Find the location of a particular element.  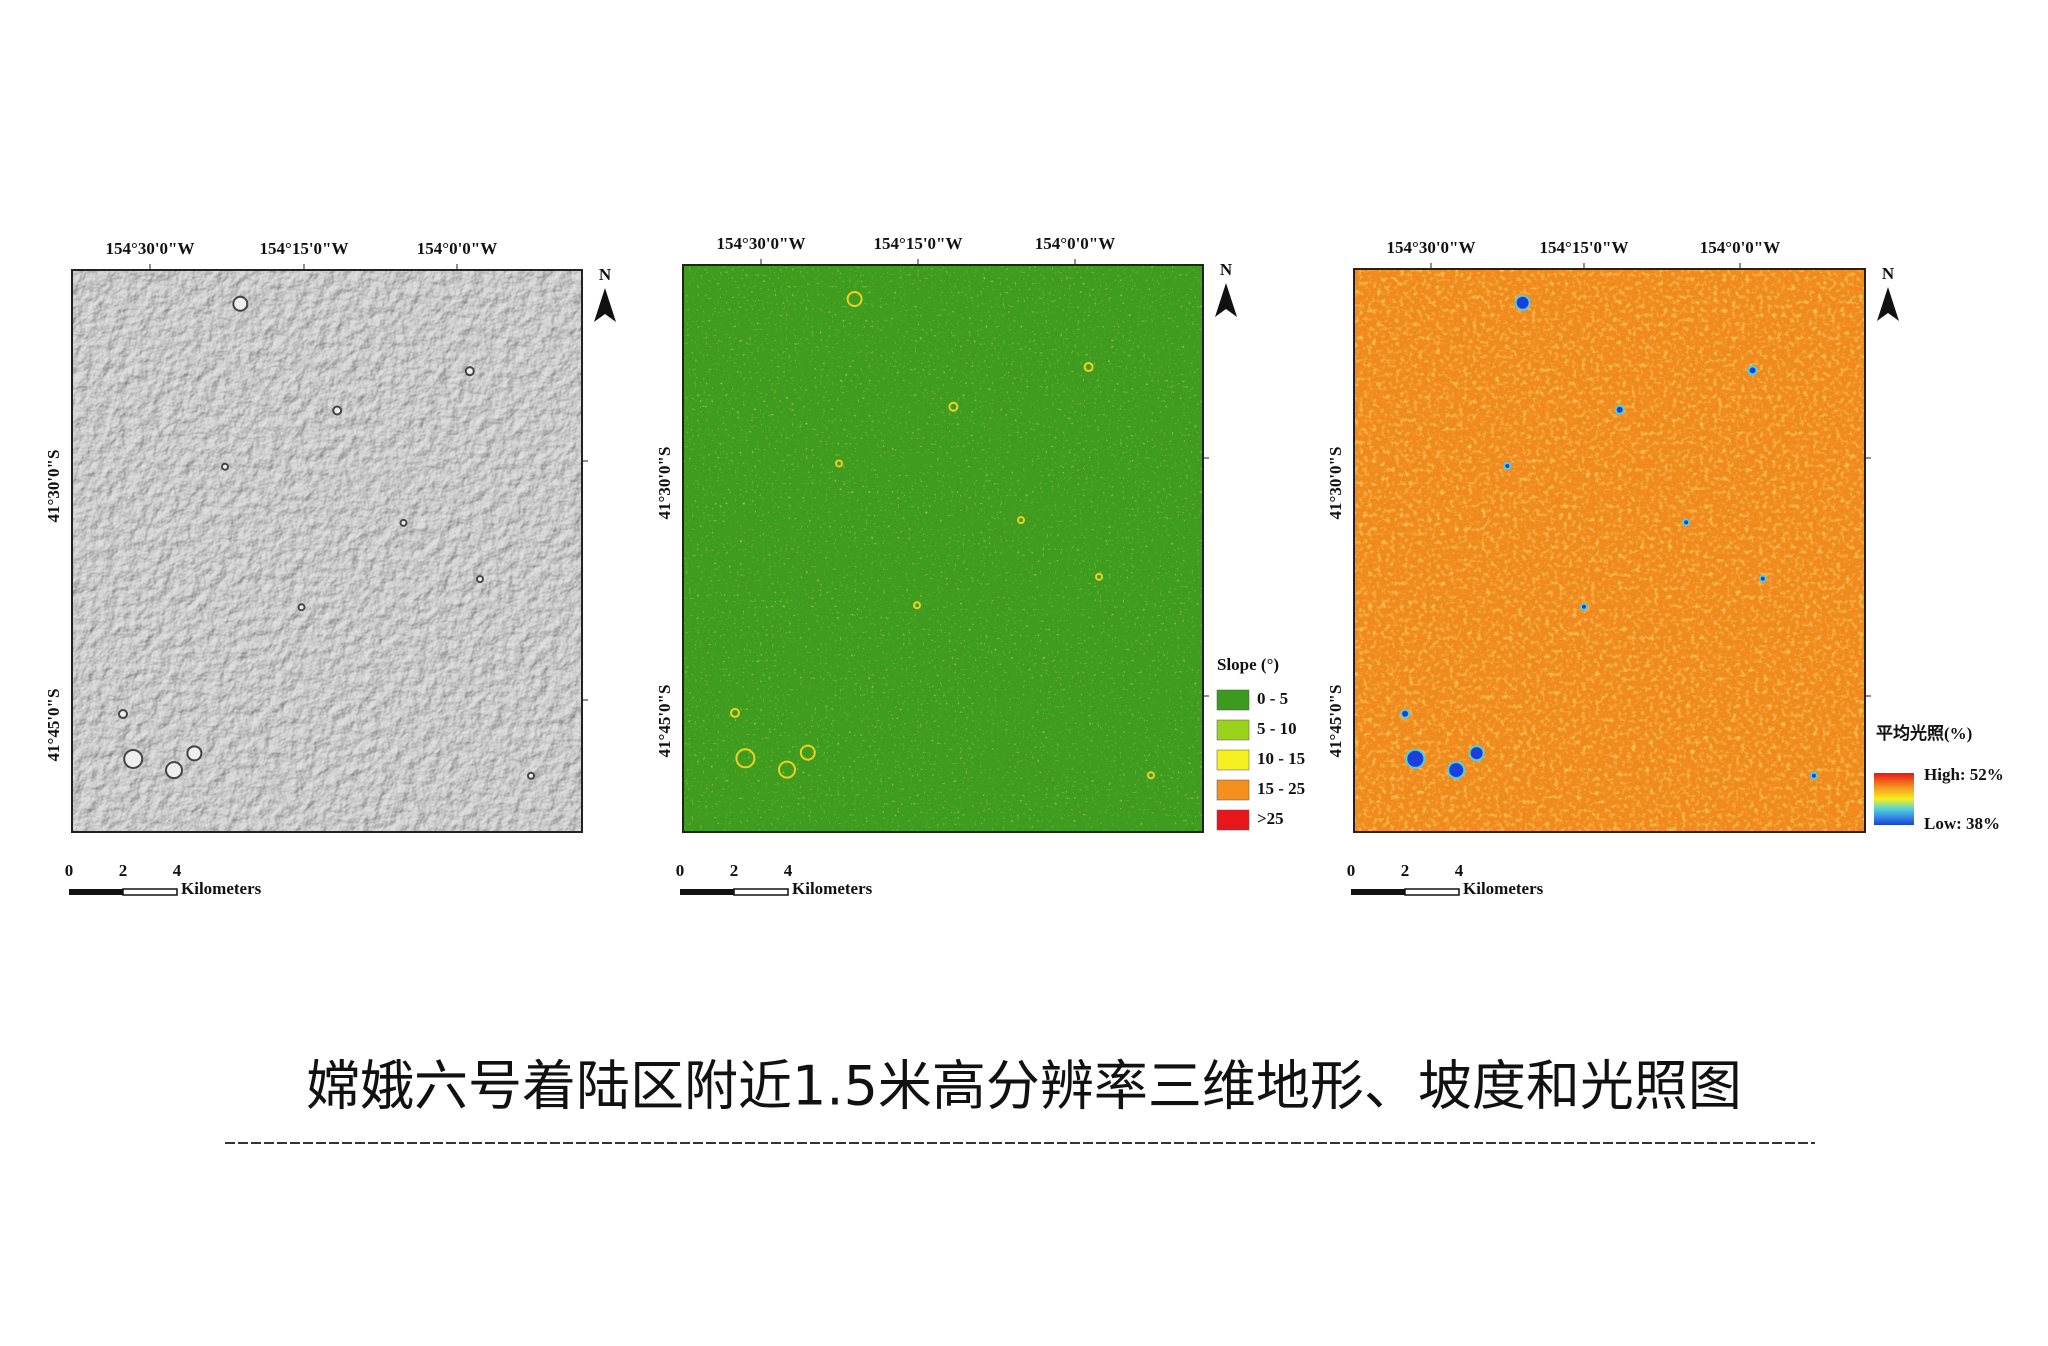

legend-label: 0 - 5 is located at coordinates (1272, 698).